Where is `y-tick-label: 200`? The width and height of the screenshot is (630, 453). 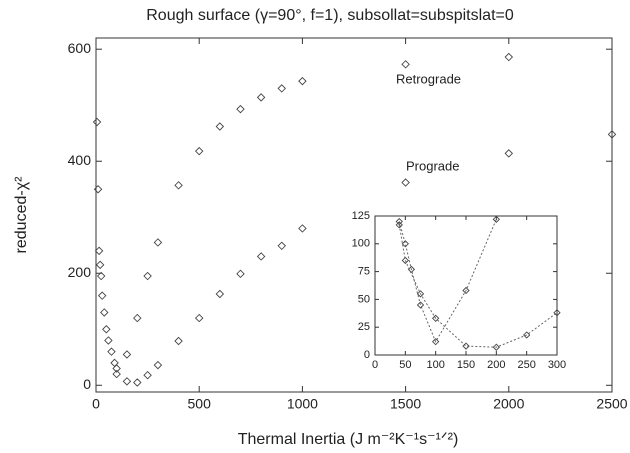
y-tick-label: 200 is located at coordinates (80, 272).